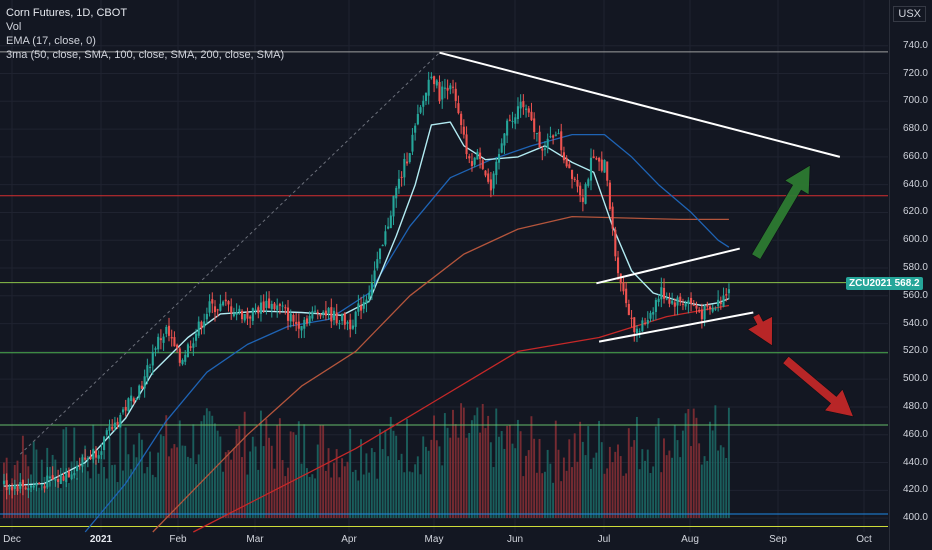  What do you see at coordinates (818, 386) in the screenshot?
I see `arrow-down-long-icon` at bounding box center [818, 386].